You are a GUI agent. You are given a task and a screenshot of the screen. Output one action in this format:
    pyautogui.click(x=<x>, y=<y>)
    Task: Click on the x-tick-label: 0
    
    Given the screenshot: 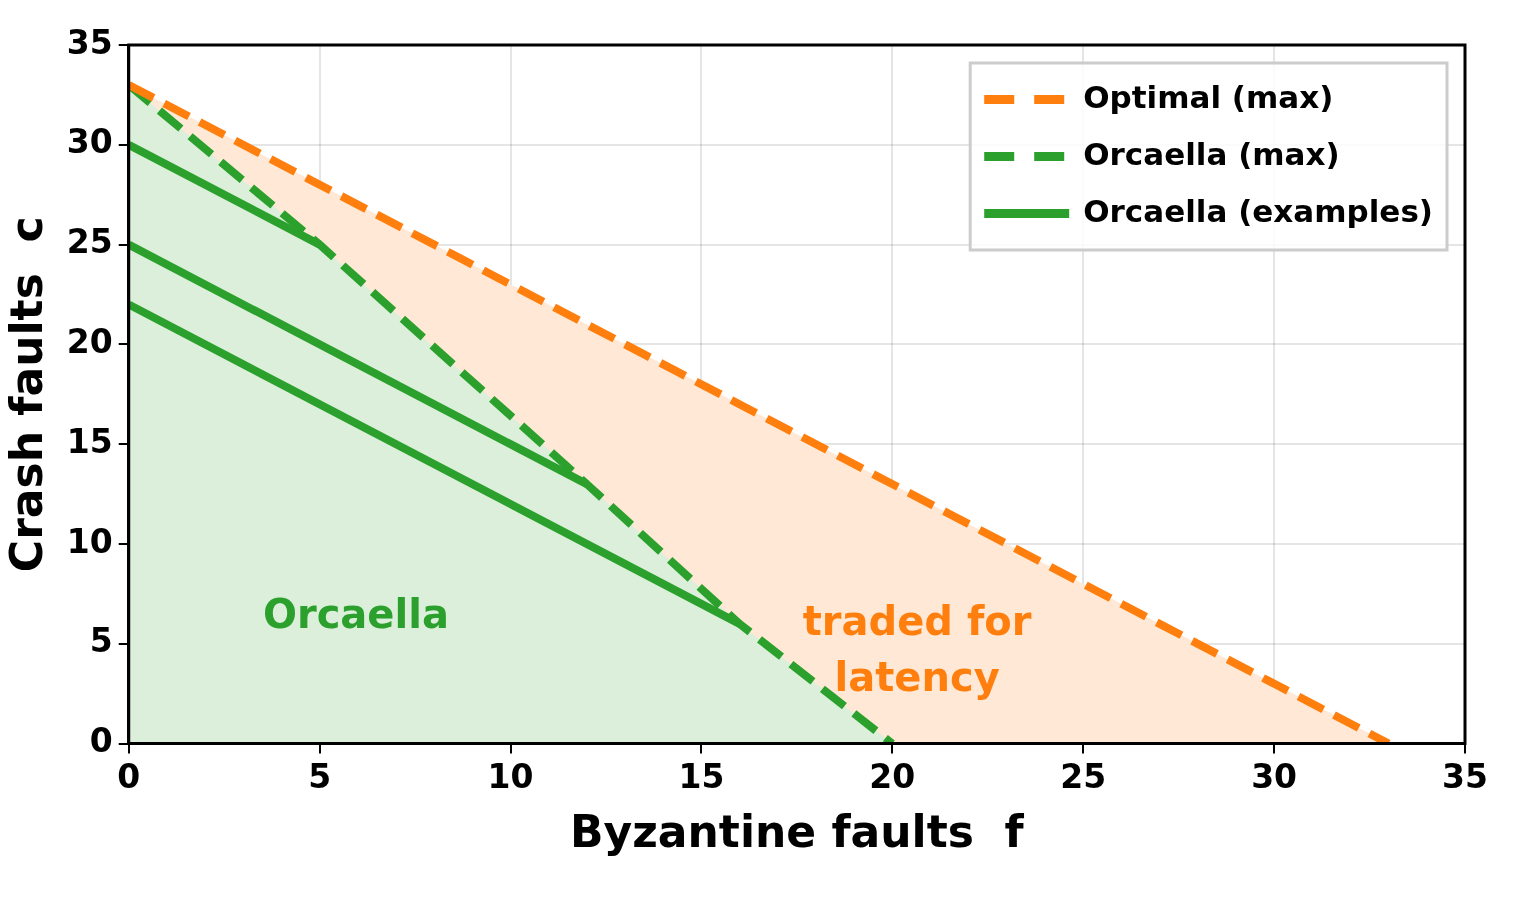 What is the action you would take?
    pyautogui.click(x=129, y=776)
    